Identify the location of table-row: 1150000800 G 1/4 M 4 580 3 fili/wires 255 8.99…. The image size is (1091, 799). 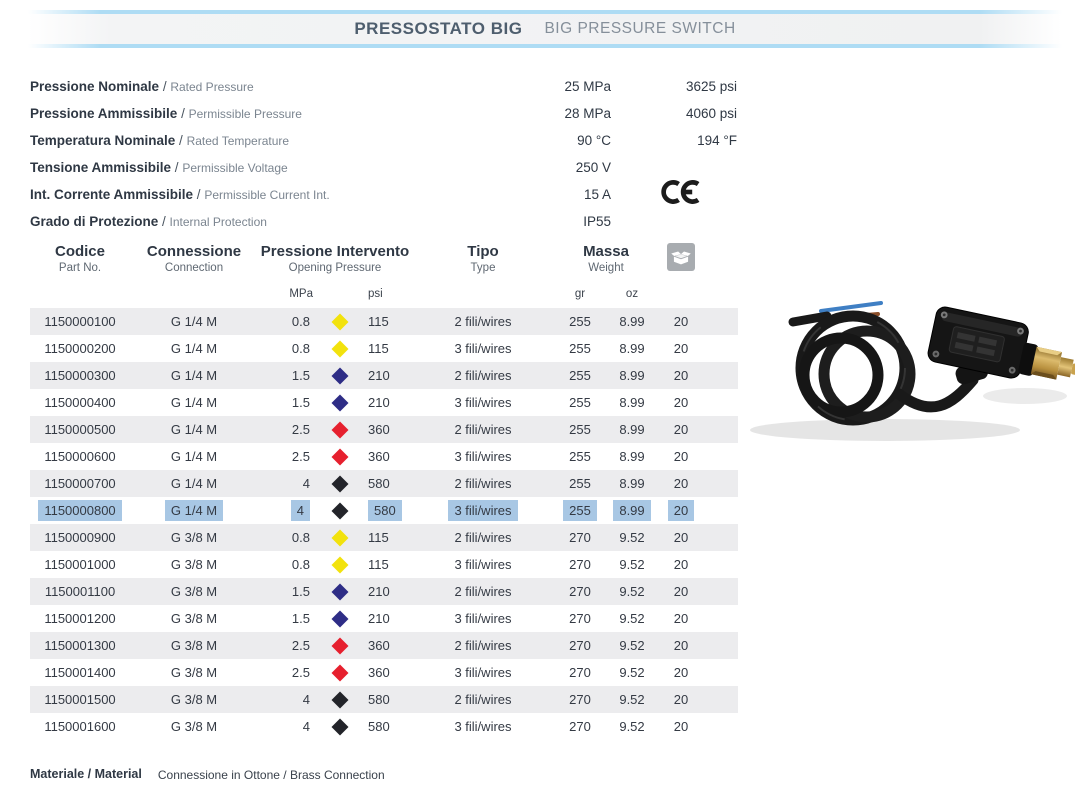
(384, 510).